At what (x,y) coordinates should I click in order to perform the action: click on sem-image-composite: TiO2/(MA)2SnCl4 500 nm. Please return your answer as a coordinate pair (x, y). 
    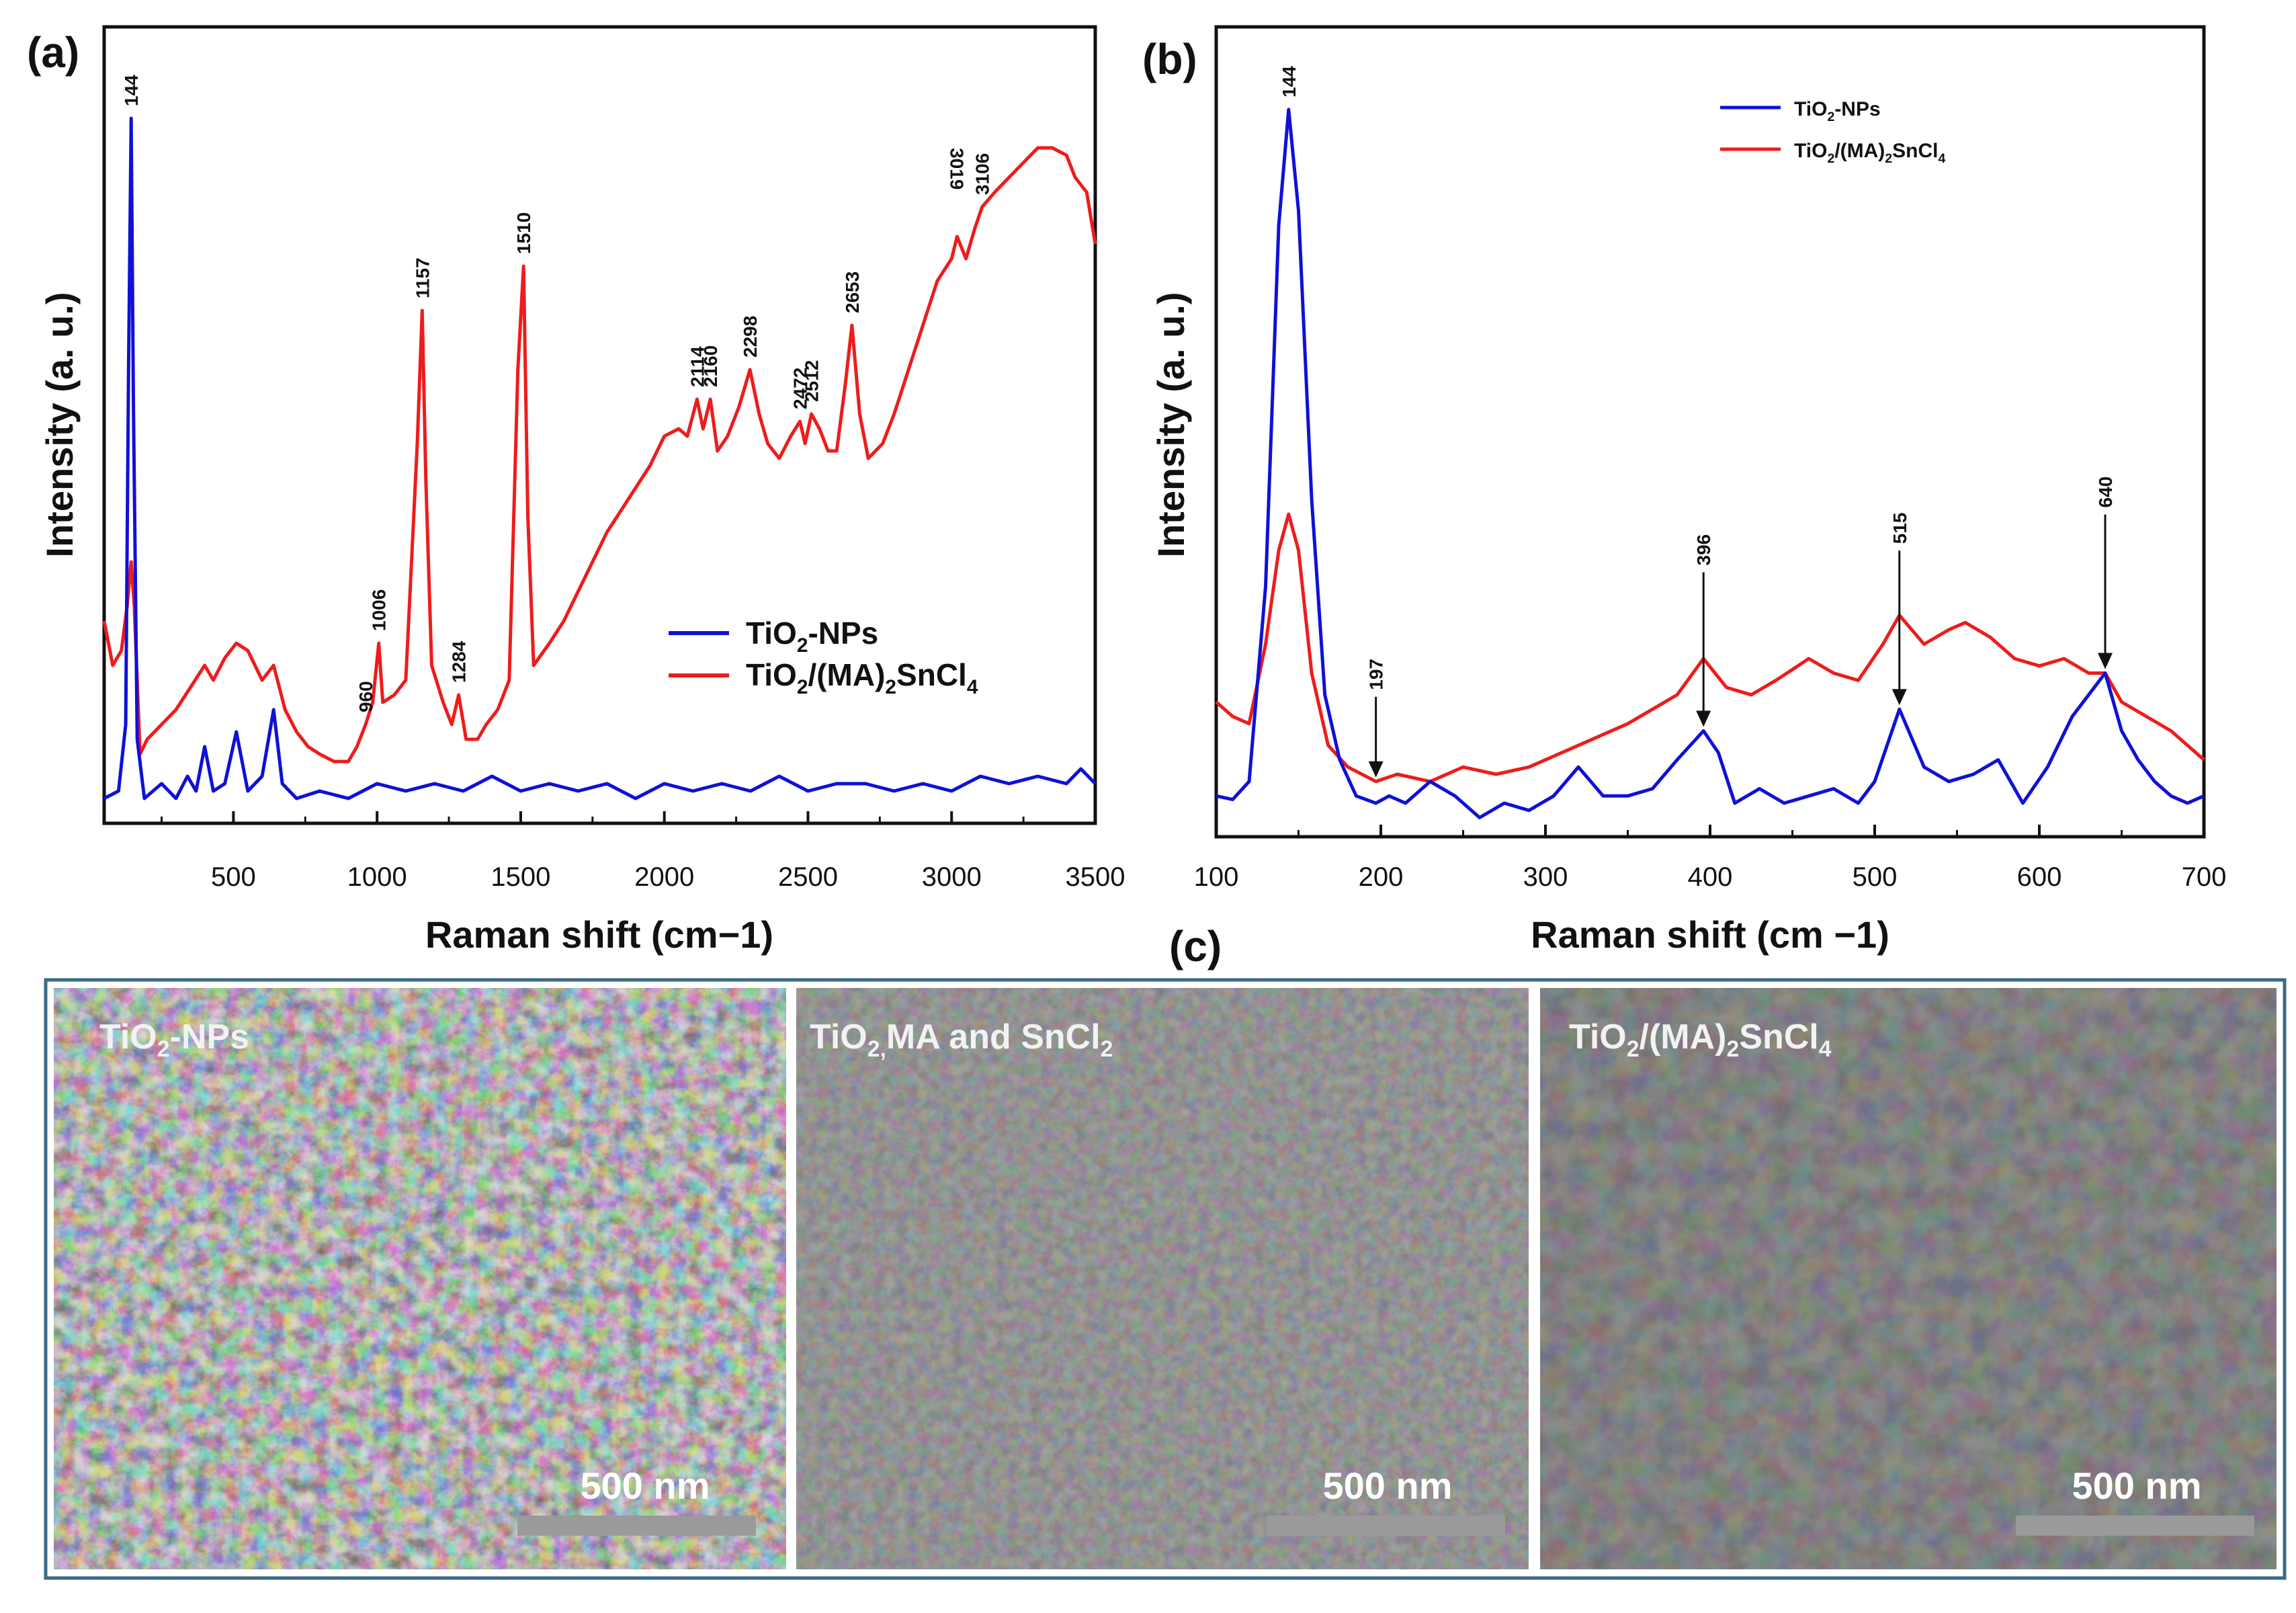
    Looking at the image, I should click on (1909, 1278).